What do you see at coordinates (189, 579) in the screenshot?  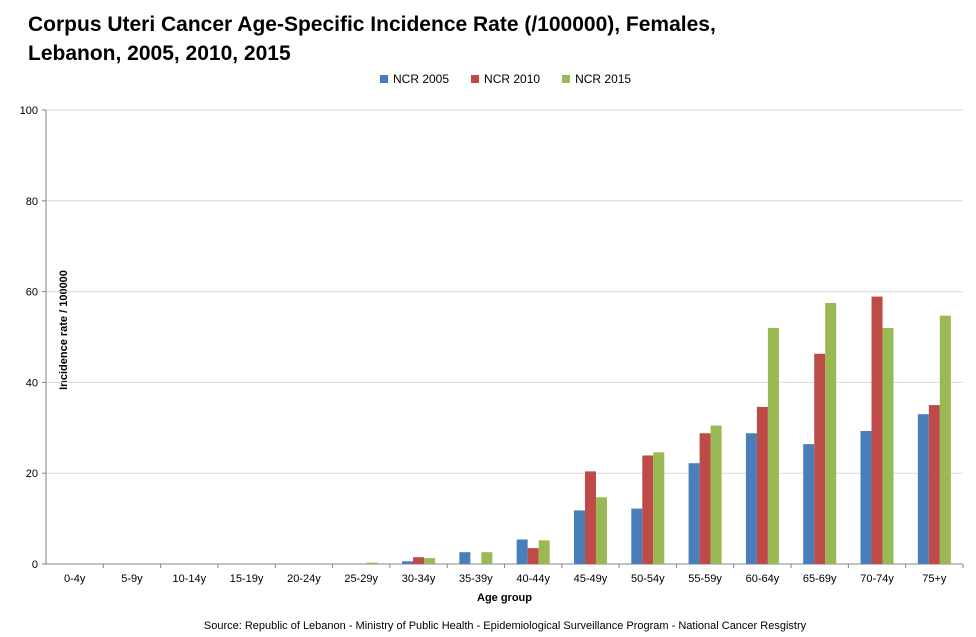 I see `x-tick-label: 10-14y` at bounding box center [189, 579].